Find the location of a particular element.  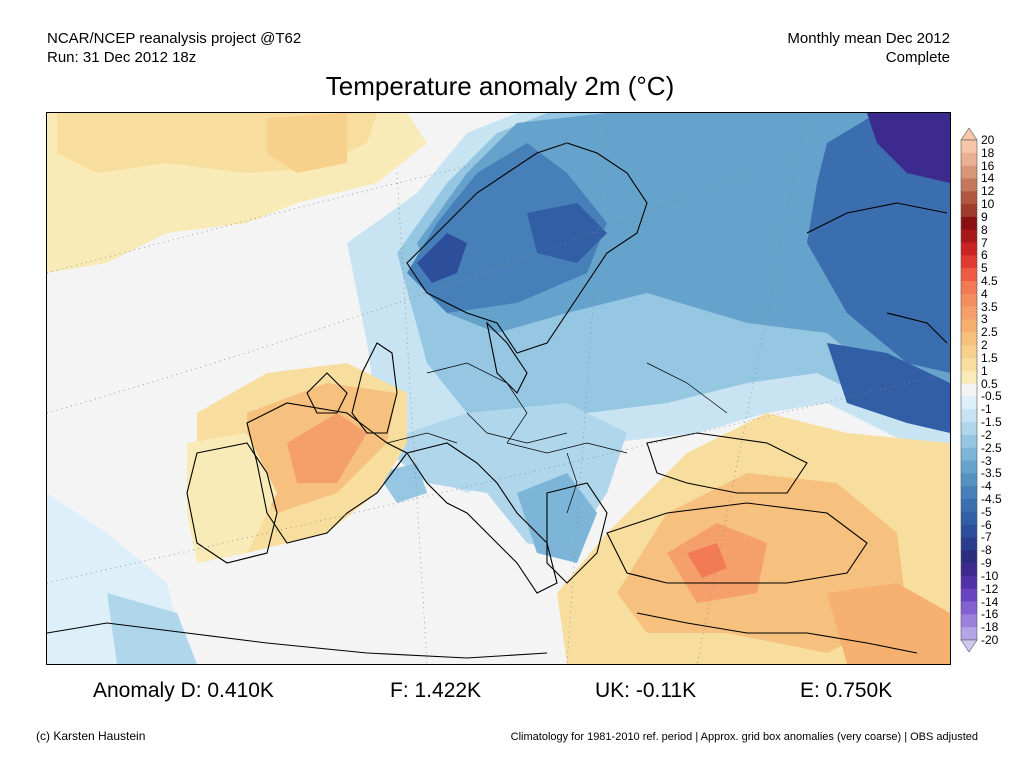

colorbar-tick-label: 1.5 is located at coordinates (989, 357).